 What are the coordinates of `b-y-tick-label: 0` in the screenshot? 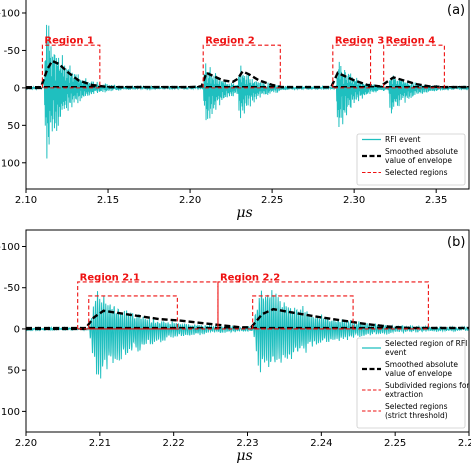 It's located at (17, 329).